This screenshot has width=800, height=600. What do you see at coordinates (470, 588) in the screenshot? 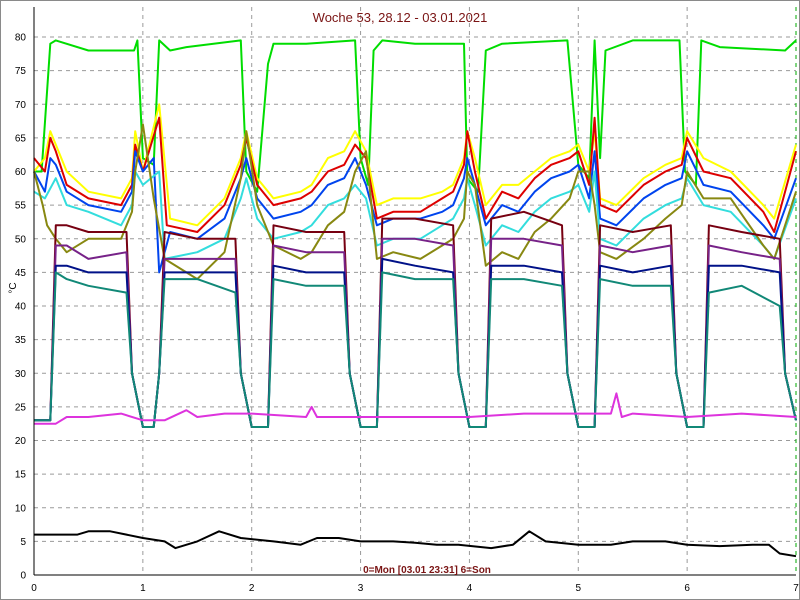
I see `x-tick-label: 4` at bounding box center [470, 588].